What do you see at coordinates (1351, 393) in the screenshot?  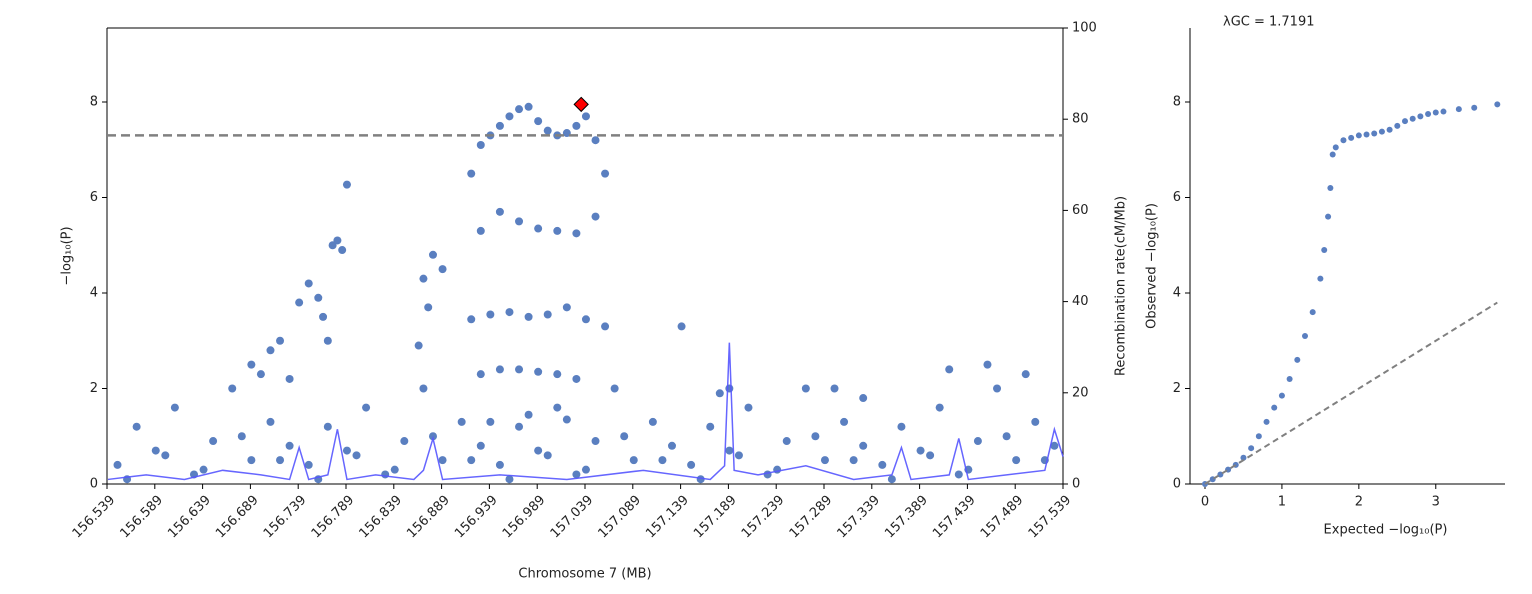 I see `reference-line` at bounding box center [1351, 393].